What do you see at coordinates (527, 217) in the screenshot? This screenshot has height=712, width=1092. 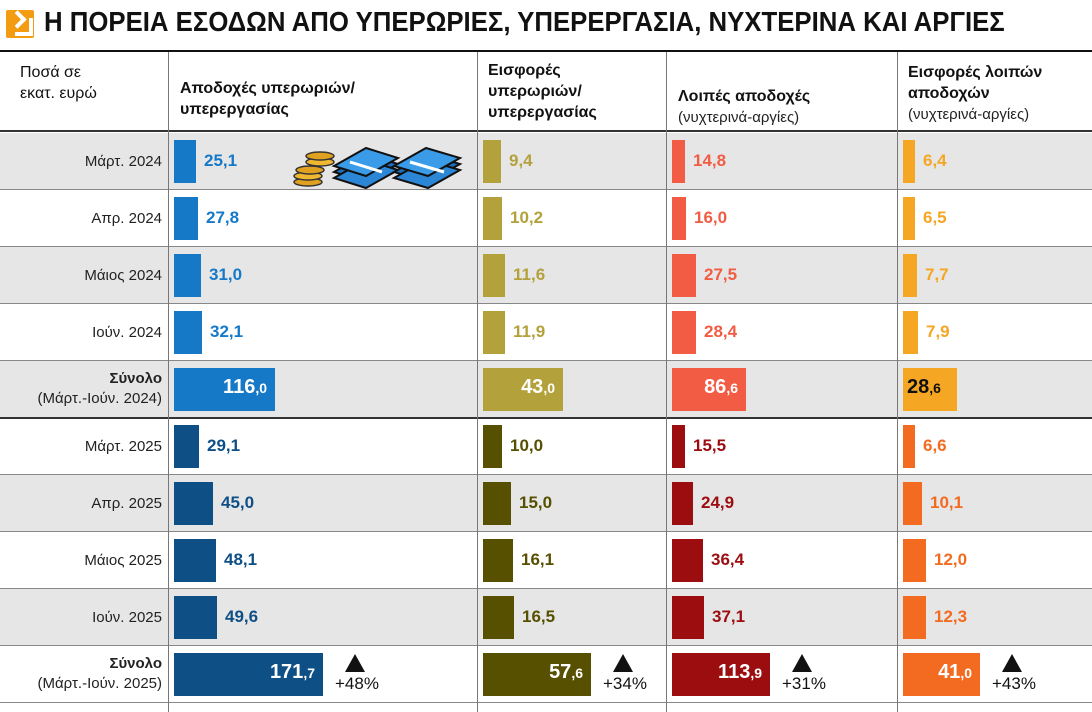 I see `value-label-col2: 10,2` at bounding box center [527, 217].